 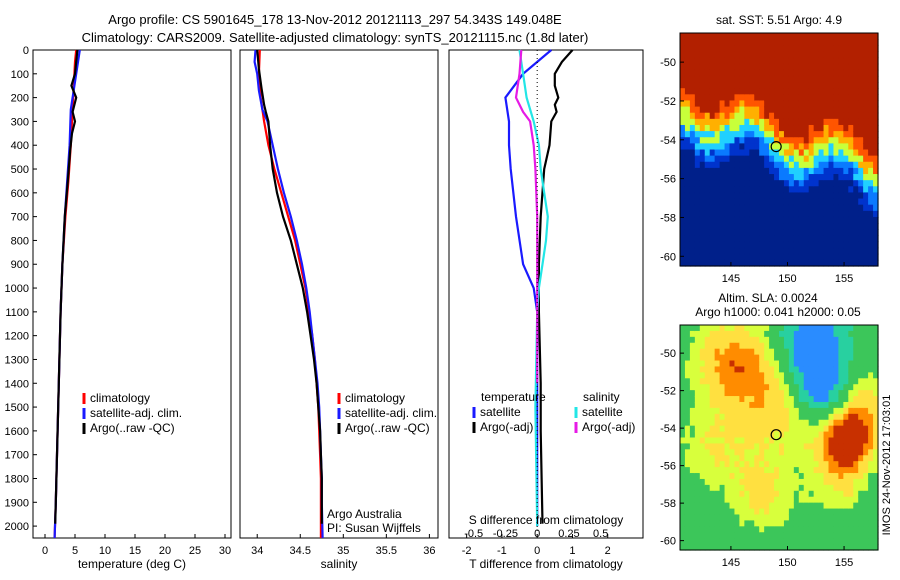 I want to click on y-tick-label: 1600, so click(x=17, y=432).